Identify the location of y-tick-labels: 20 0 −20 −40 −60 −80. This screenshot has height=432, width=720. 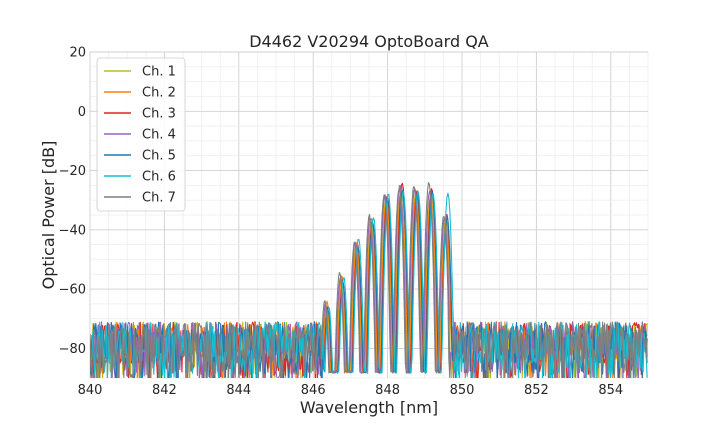
(72, 201).